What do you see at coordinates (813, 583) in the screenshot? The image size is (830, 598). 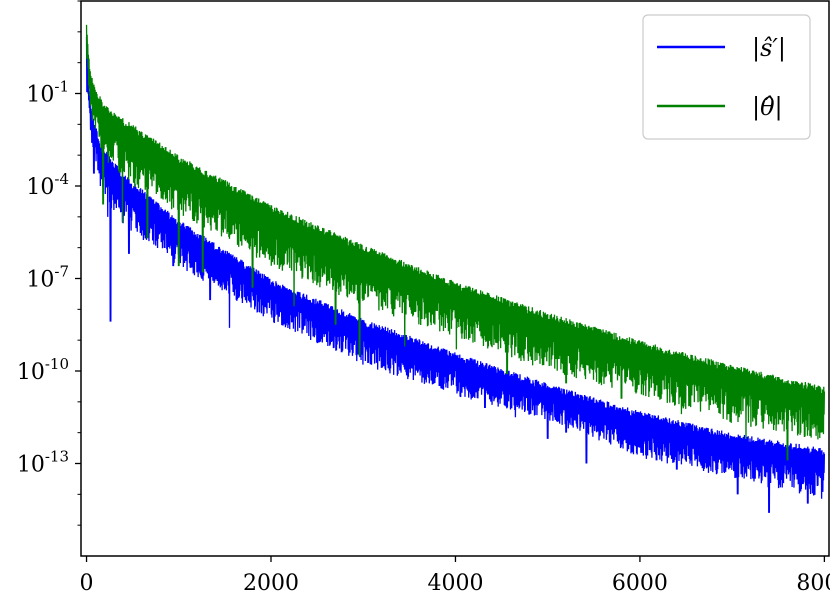 I see `x-tick-label: 8000` at bounding box center [813, 583].